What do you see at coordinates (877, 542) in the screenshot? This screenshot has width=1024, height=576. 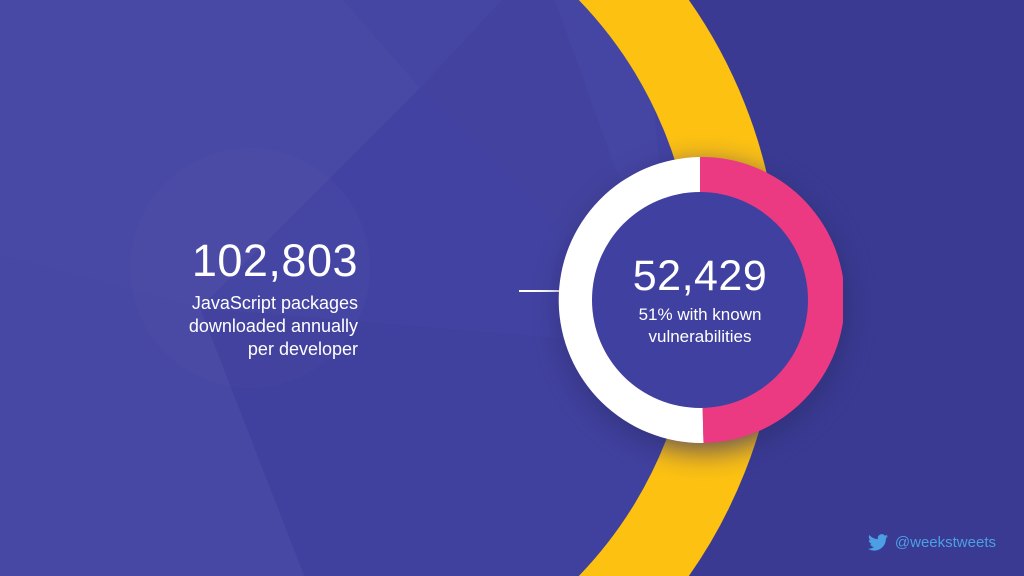 I see `twitter-bird-icon` at bounding box center [877, 542].